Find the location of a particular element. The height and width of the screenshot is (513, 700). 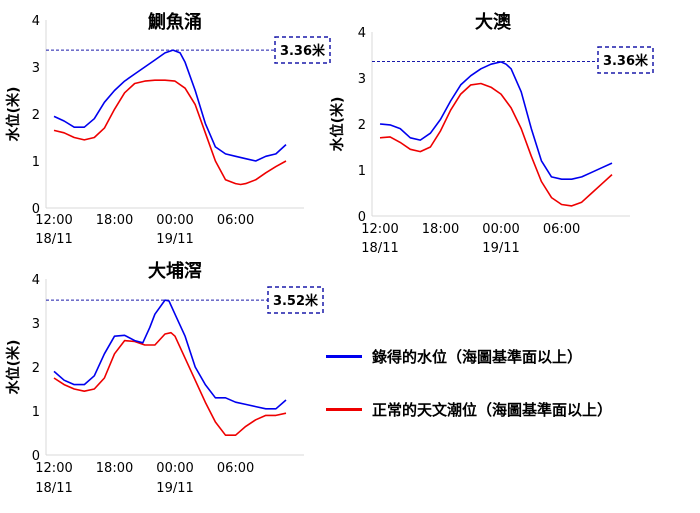

legend-normal: 正常的天文潮位（海圖基準面以上） is located at coordinates (469, 409).